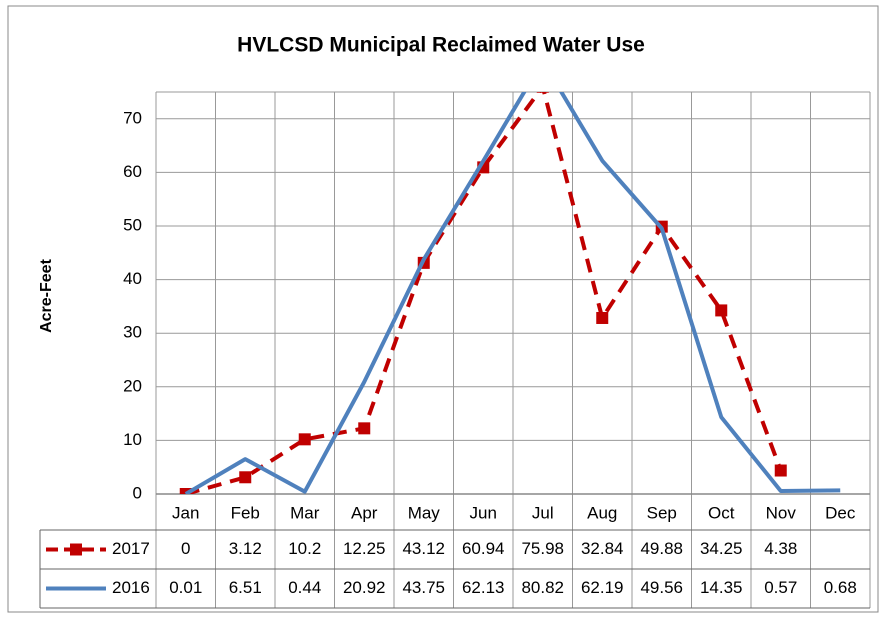 This screenshot has width=882, height=623. Describe the element at coordinates (364, 587) in the screenshot. I see `table-value: 20.92` at that location.